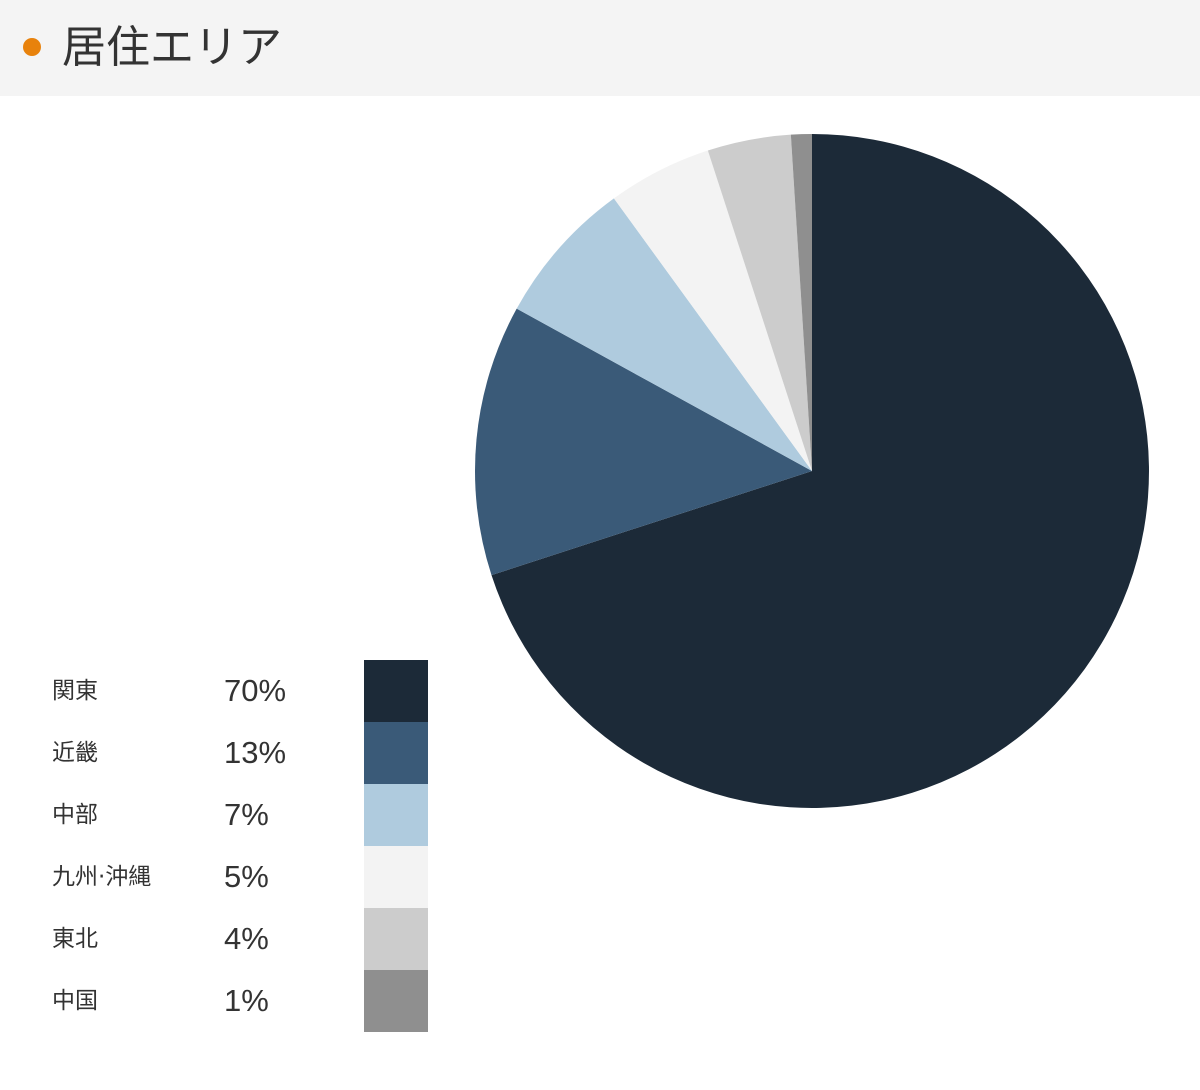 Image resolution: width=1200 pixels, height=1090 pixels. Describe the element at coordinates (220, 815) in the screenshot. I see `legend-item: 中部 7%` at that location.